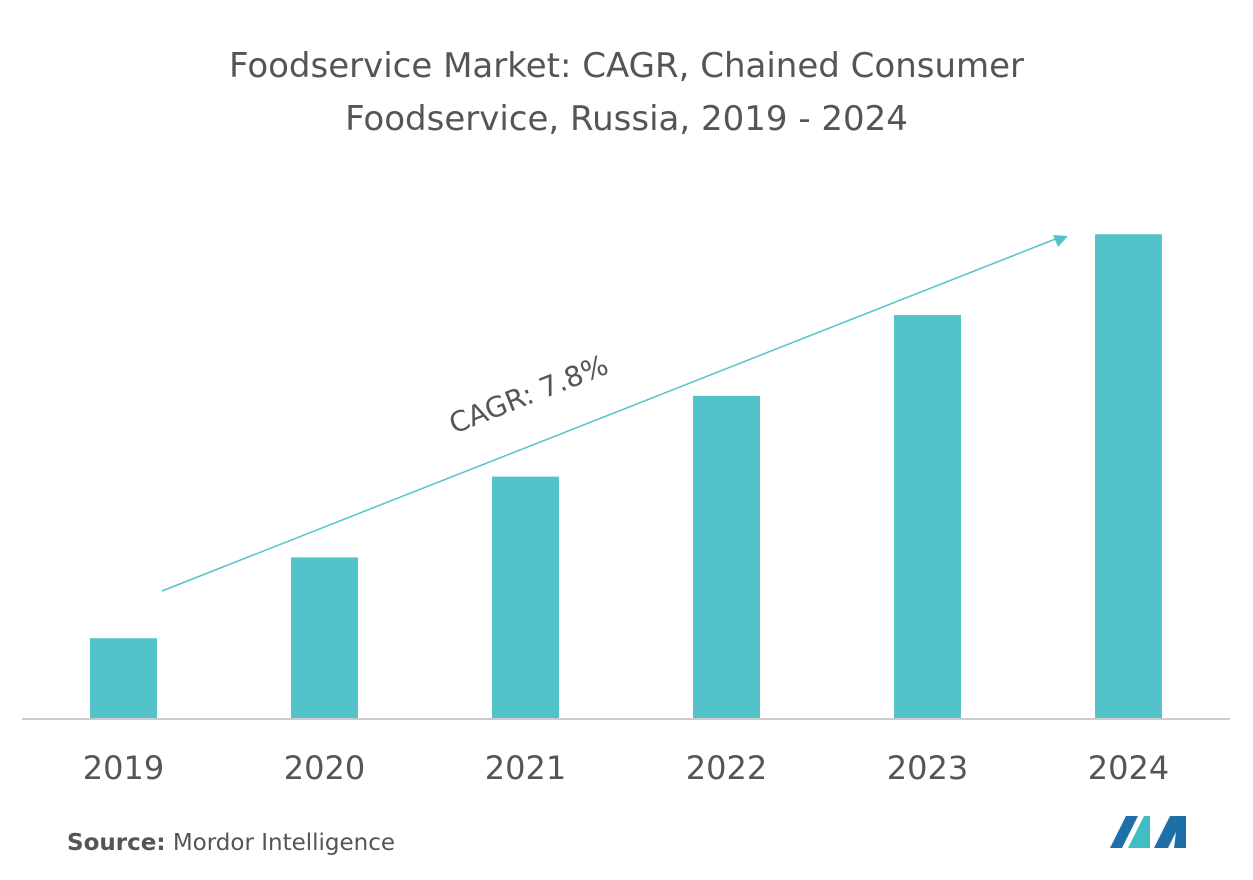 This screenshot has height=880, width=1253. What do you see at coordinates (927, 517) in the screenshot?
I see `bar-2023` at bounding box center [927, 517].